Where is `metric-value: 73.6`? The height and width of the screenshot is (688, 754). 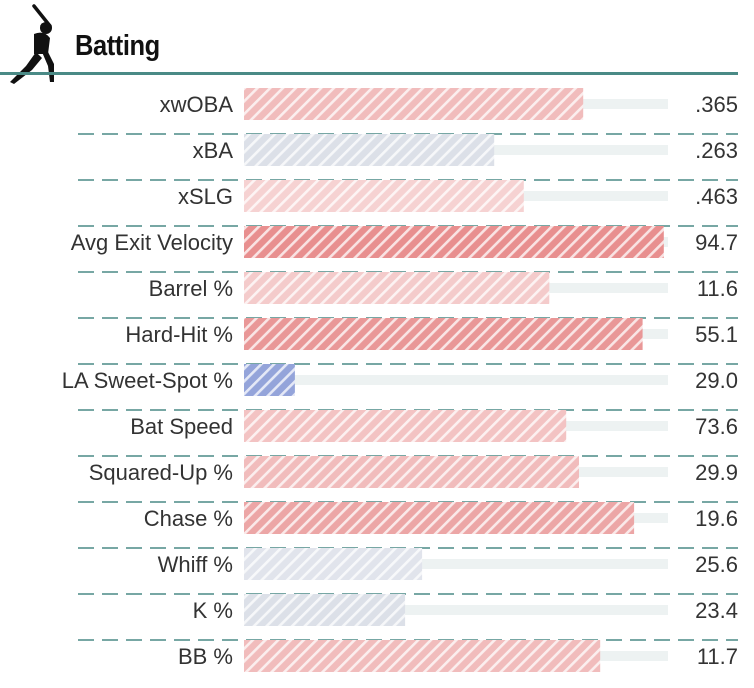
metric-value: 73.6 is located at coordinates (716, 426).